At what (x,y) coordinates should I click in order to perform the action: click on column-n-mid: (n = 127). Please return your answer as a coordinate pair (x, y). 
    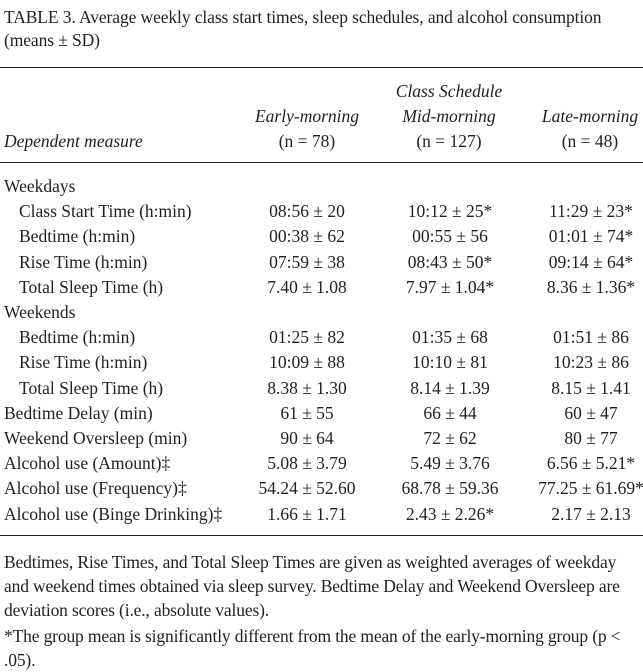
    Looking at the image, I should click on (449, 141).